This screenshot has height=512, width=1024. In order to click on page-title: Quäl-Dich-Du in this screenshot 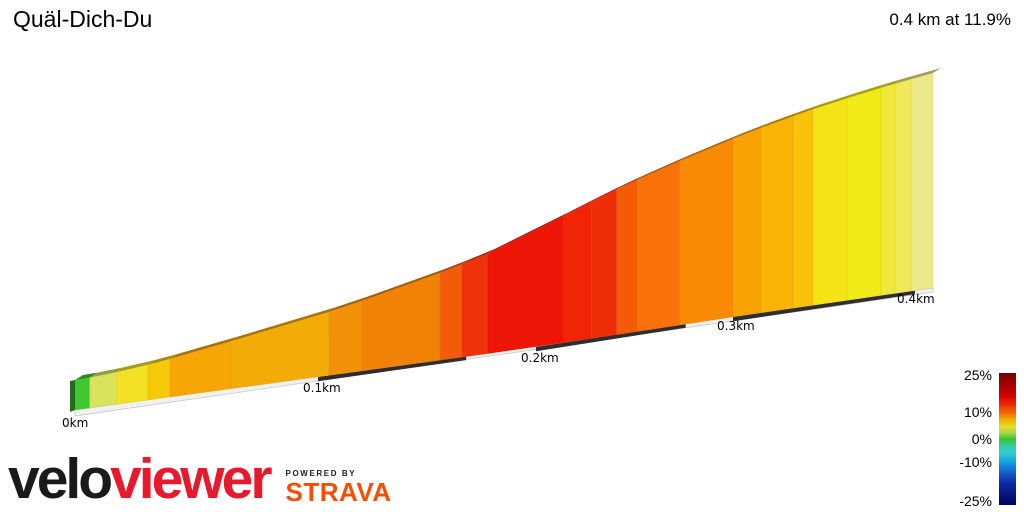, I will do `click(83, 19)`.